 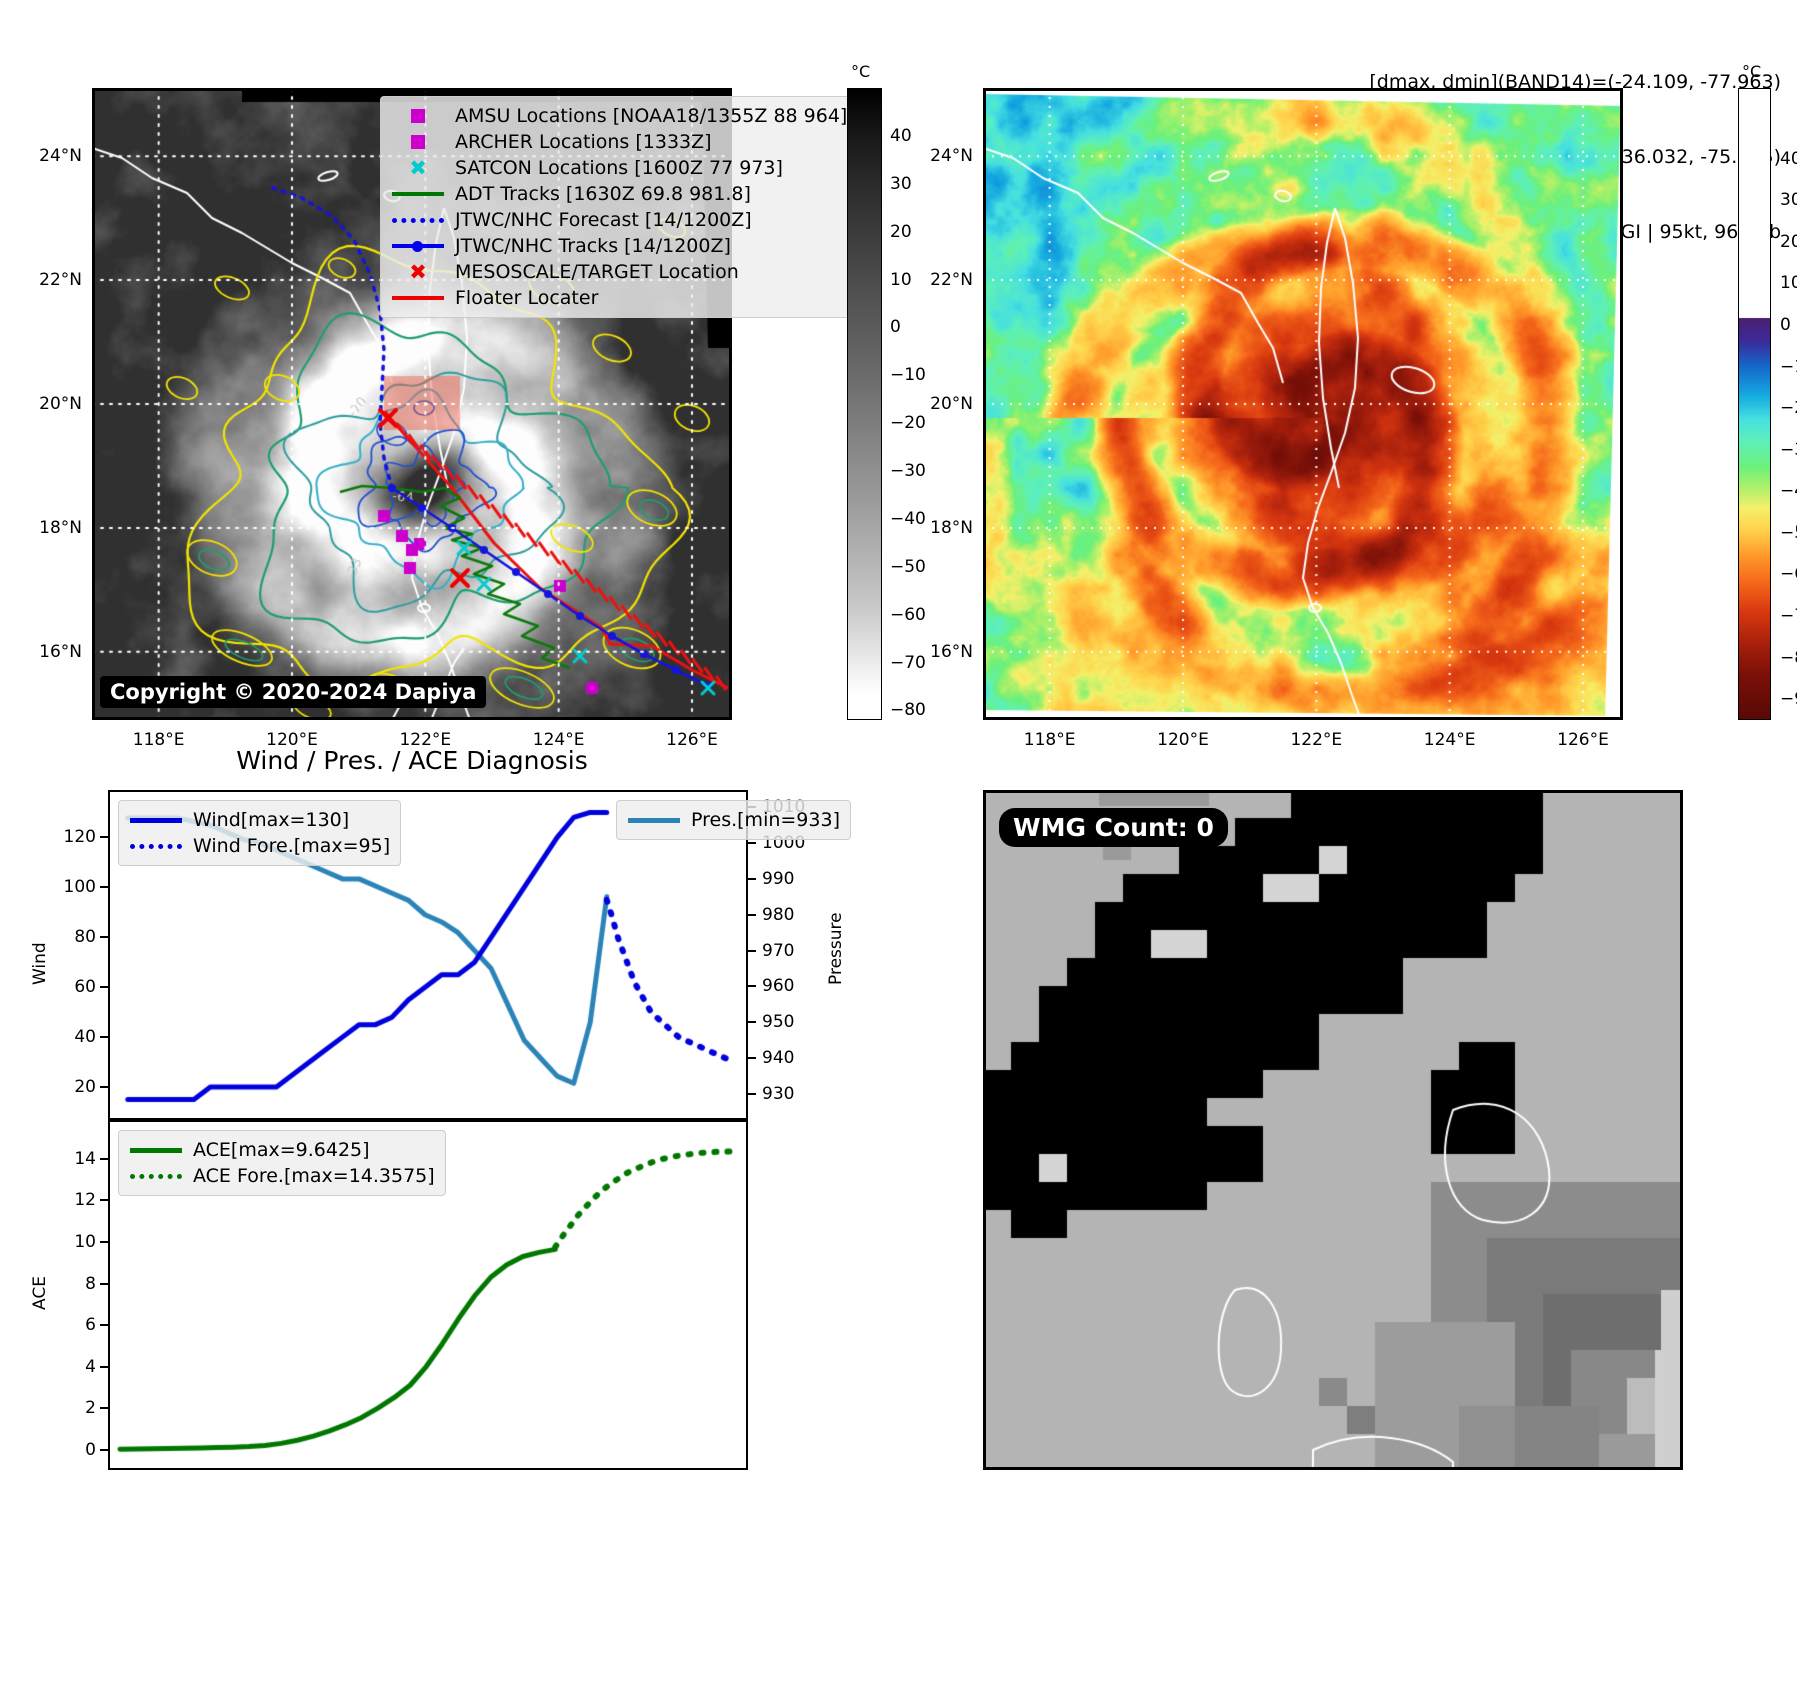 I want to click on map-x-tick: 120°E, so click(x=1183, y=740).